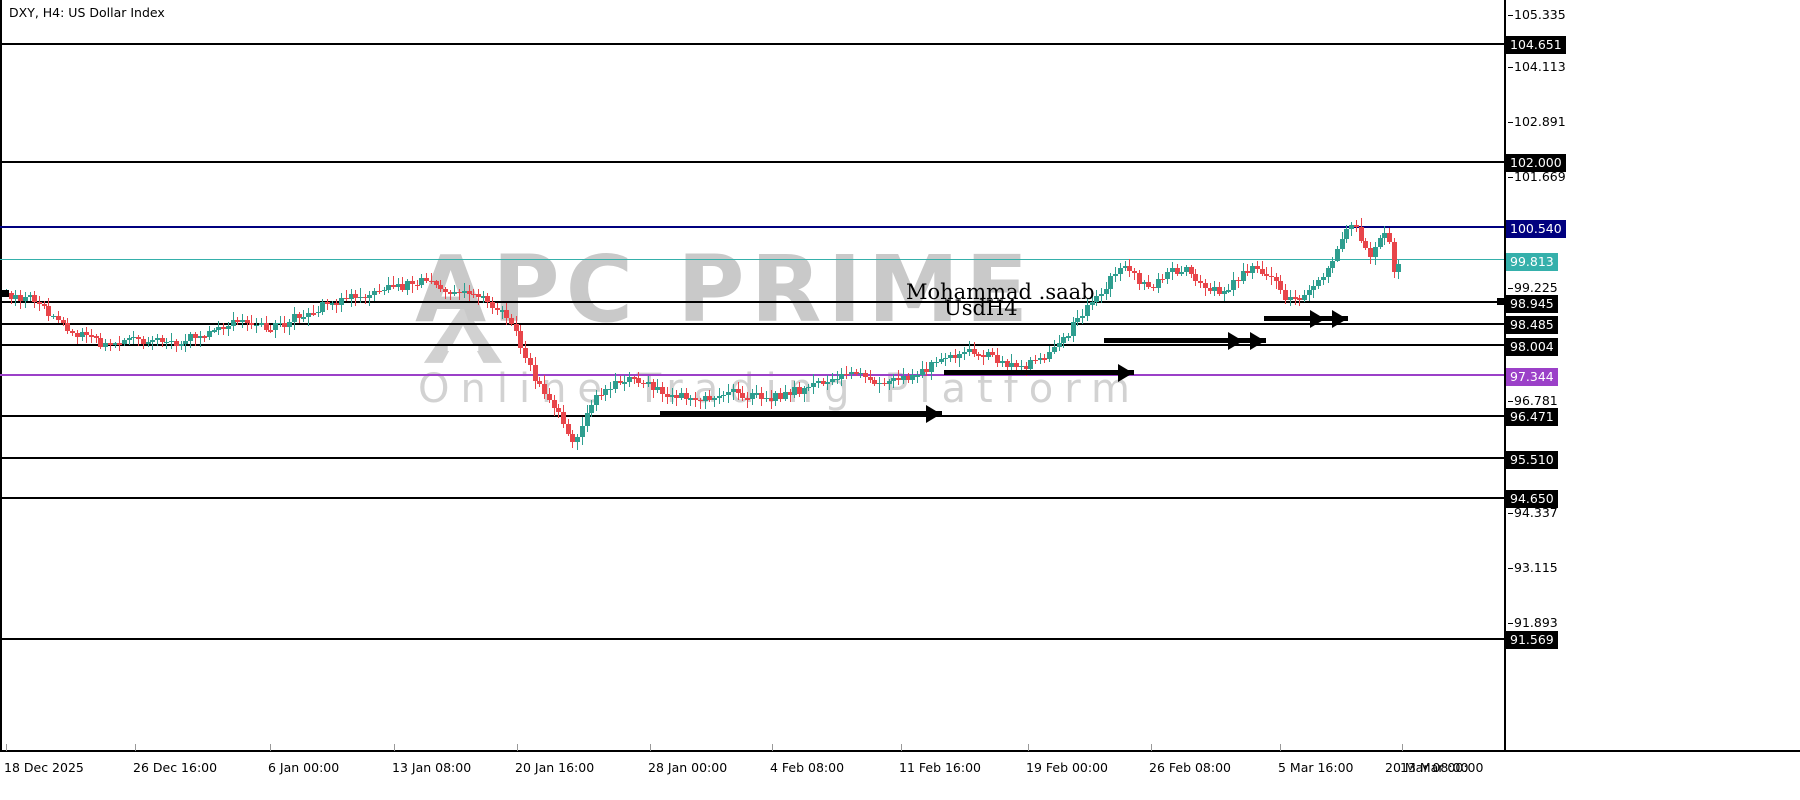  I want to click on price-label-chip-98-004: 98.004, so click(1532, 347).